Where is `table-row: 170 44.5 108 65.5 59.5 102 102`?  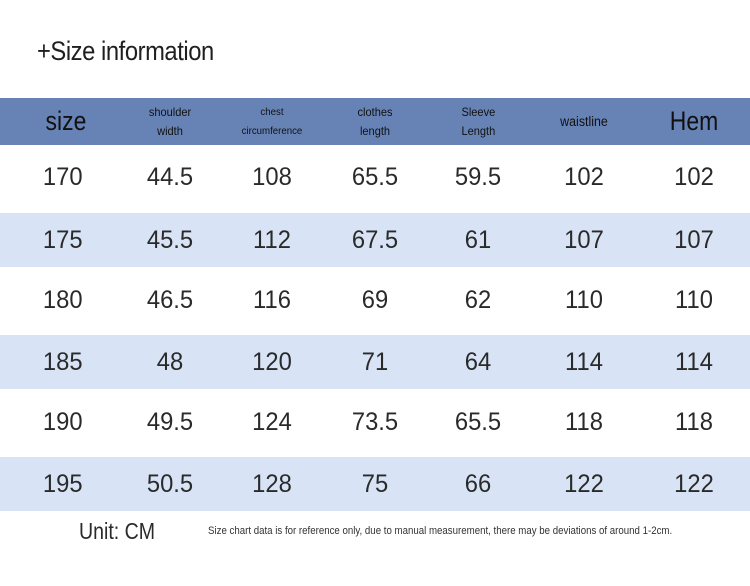 table-row: 170 44.5 108 65.5 59.5 102 102 is located at coordinates (375, 177).